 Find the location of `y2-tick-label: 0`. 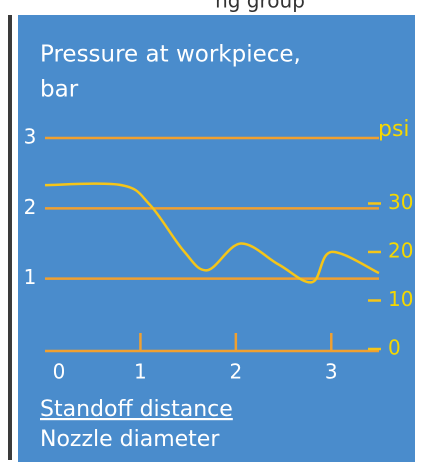

y2-tick-label: 0 is located at coordinates (394, 348).